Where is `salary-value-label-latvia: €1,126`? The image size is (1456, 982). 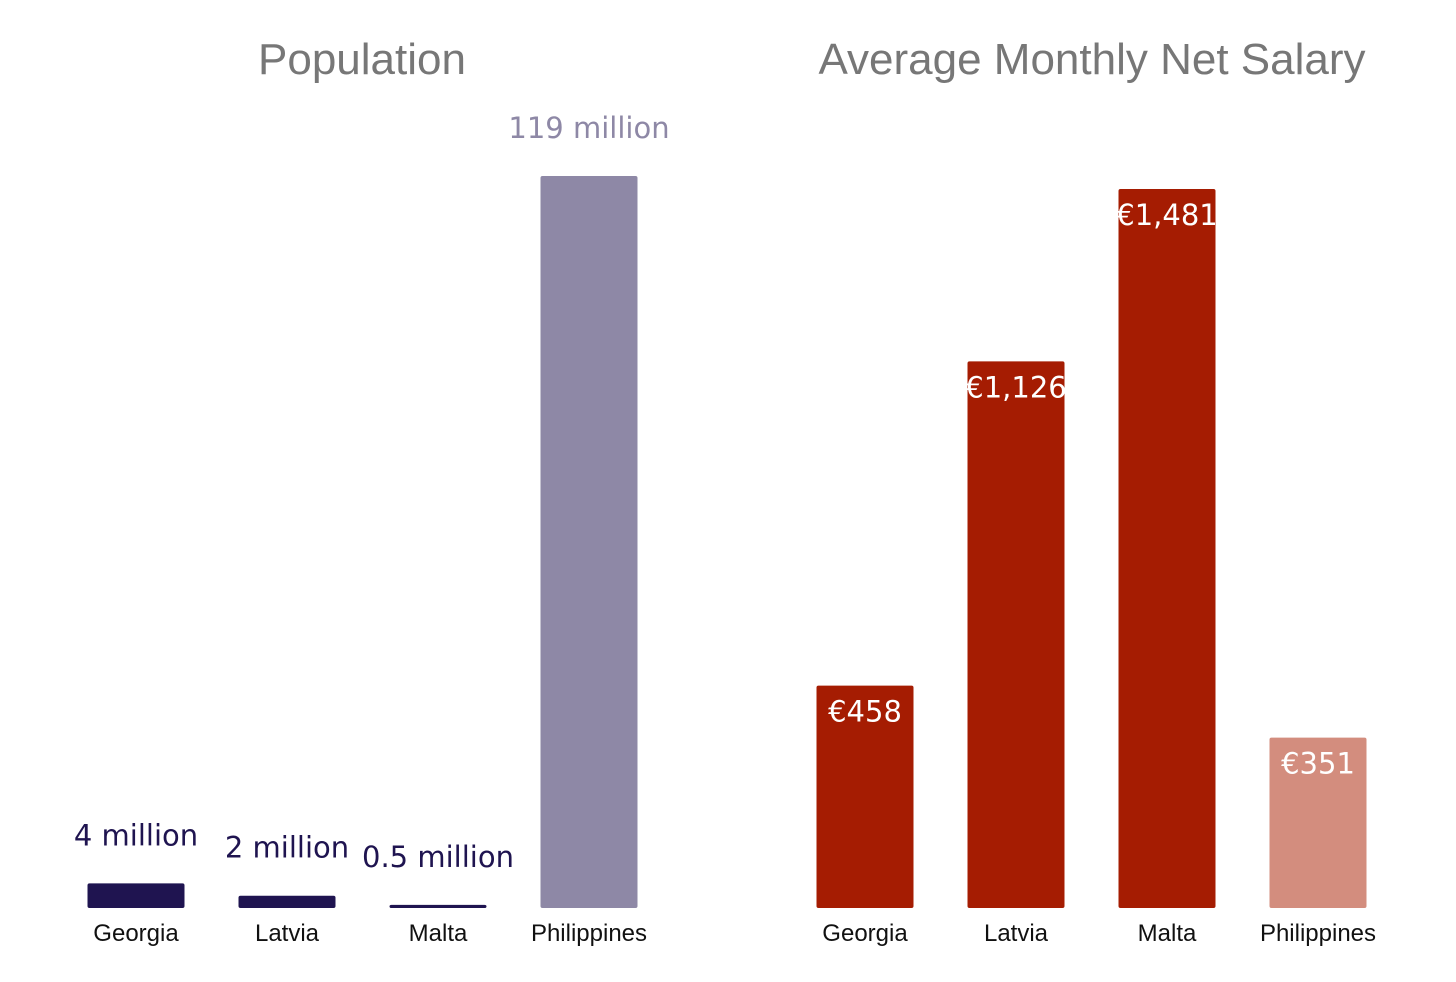
salary-value-label-latvia: €1,126 is located at coordinates (1015, 387).